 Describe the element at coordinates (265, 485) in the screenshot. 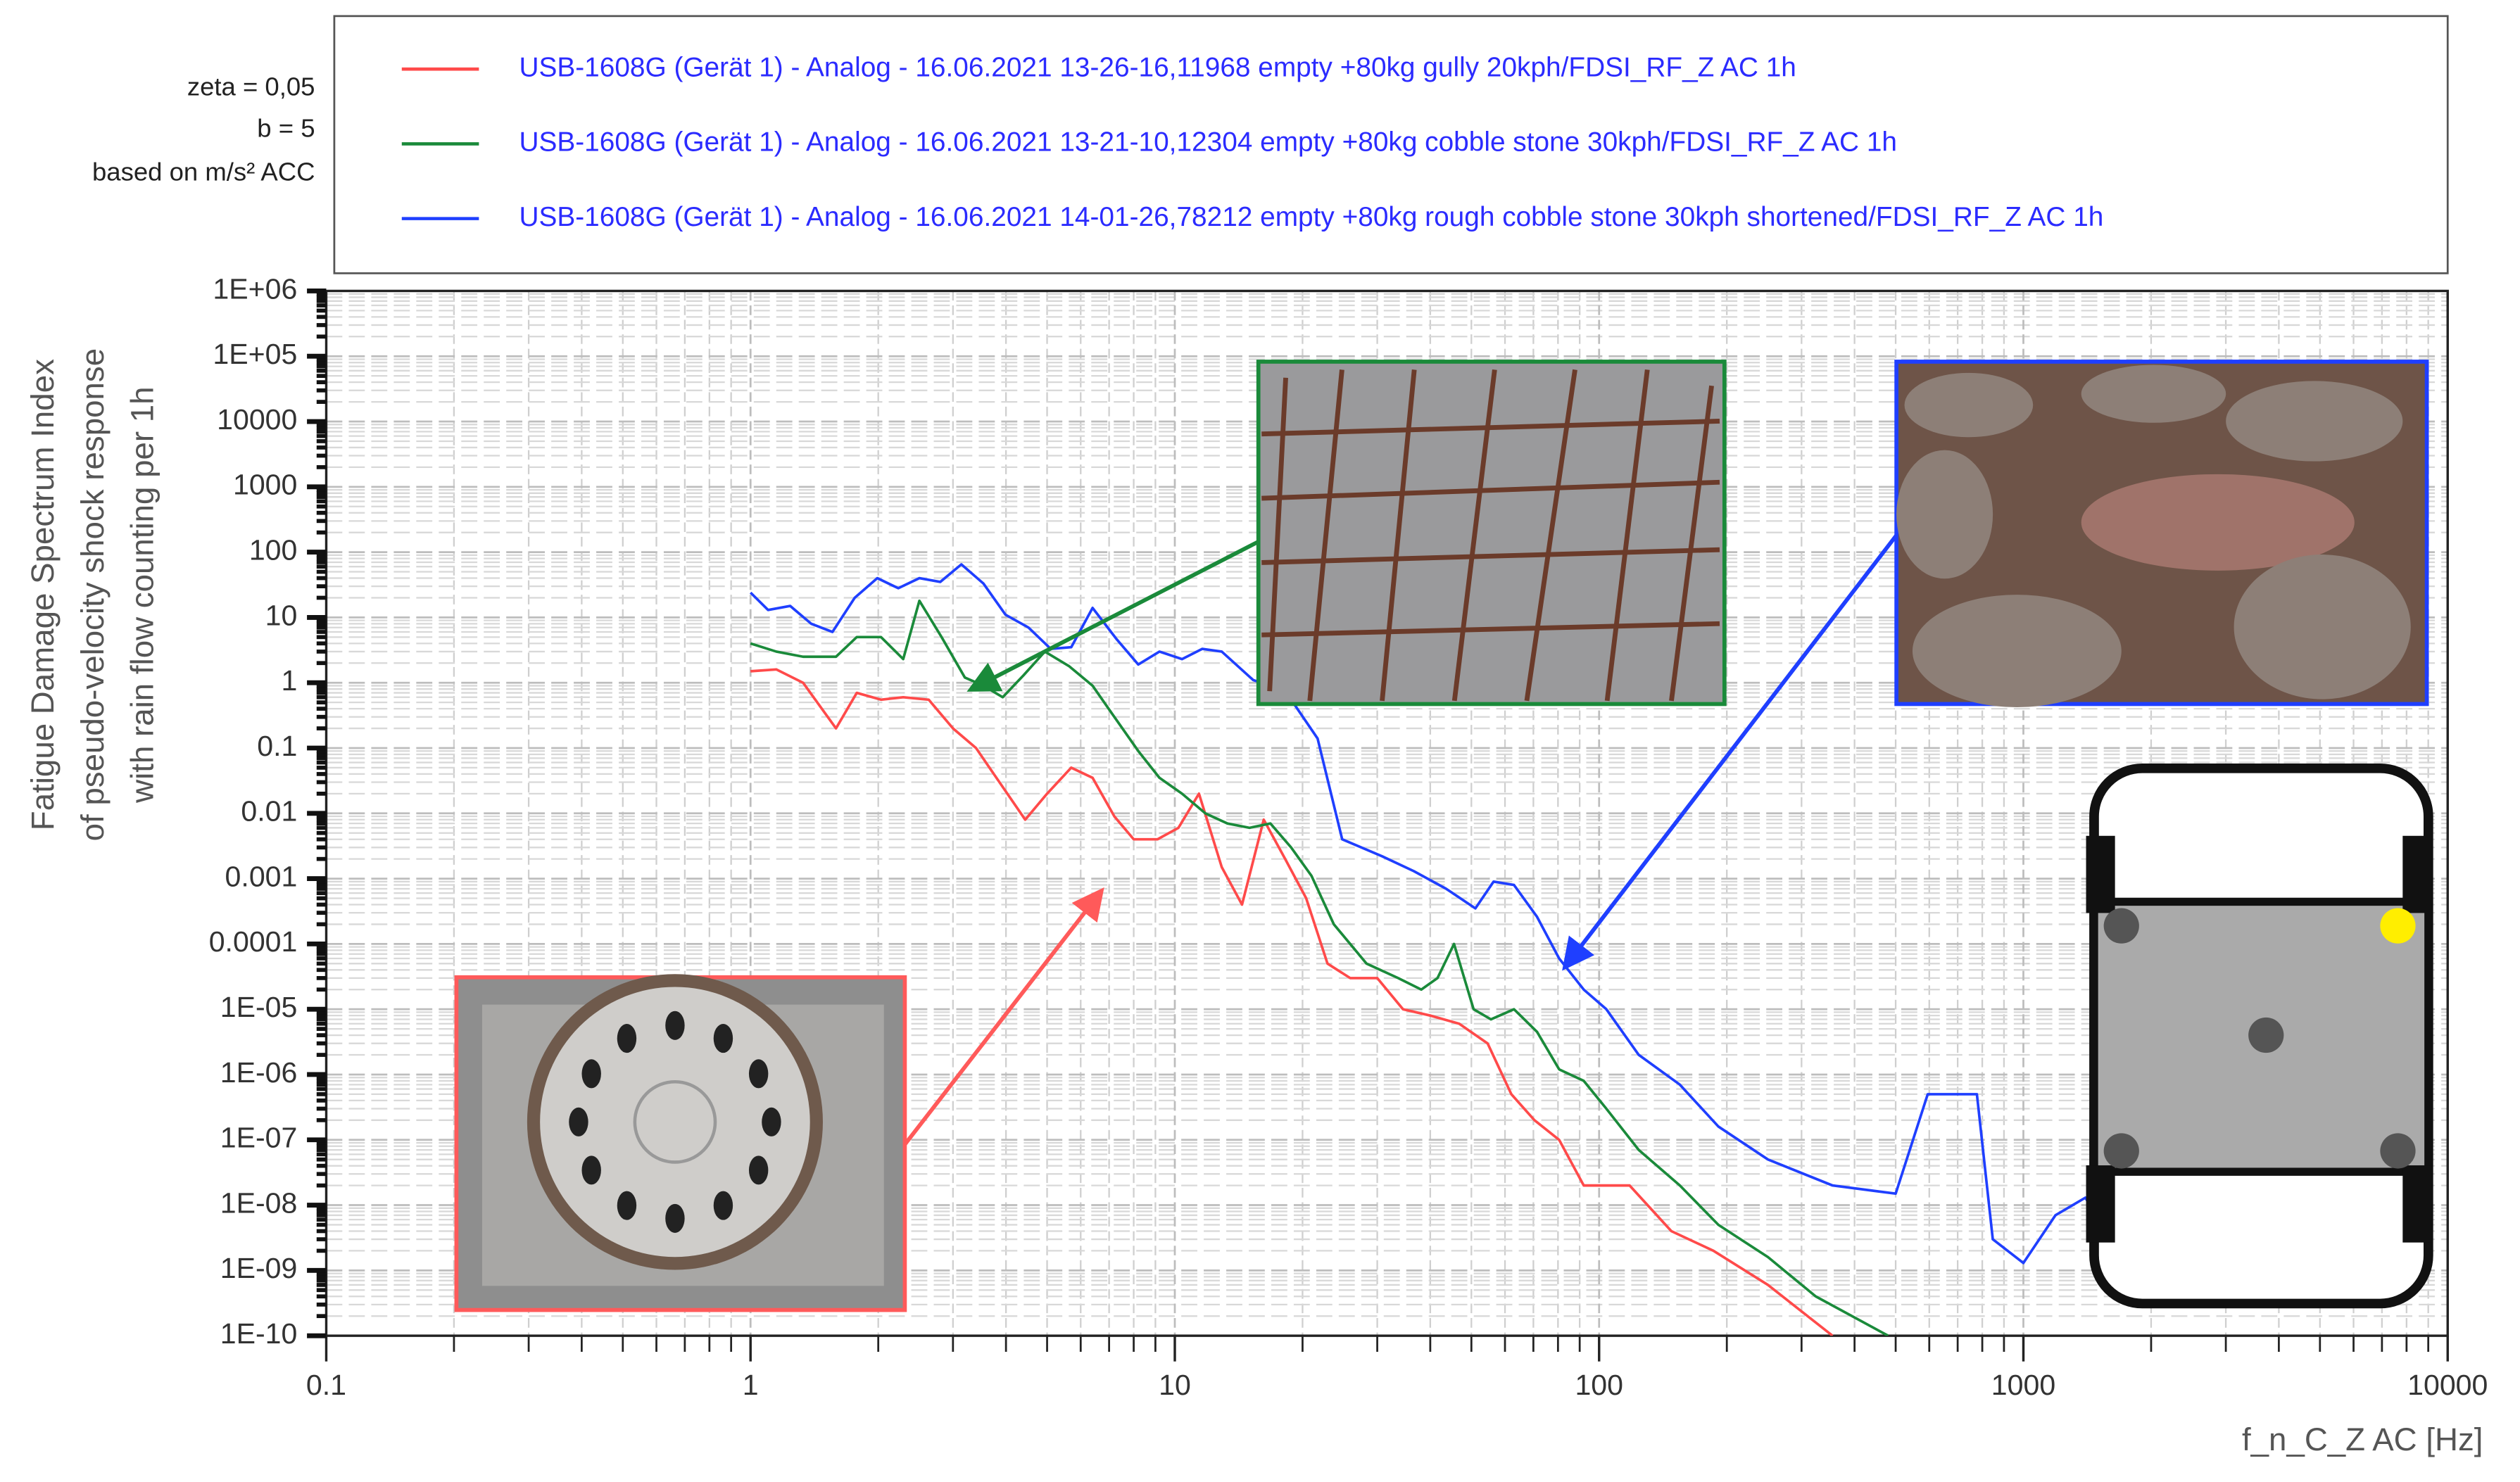

I see `y-tick-label: 1000` at that location.